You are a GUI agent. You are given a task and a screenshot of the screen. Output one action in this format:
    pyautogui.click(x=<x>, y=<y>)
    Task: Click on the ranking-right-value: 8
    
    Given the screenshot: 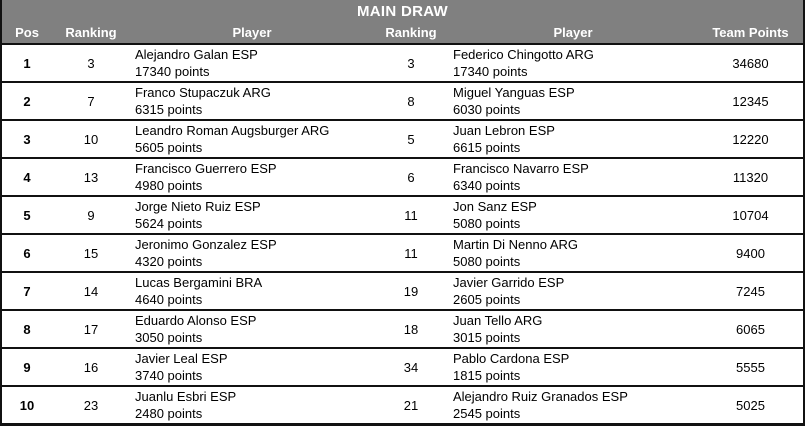 What is the action you would take?
    pyautogui.click(x=411, y=101)
    